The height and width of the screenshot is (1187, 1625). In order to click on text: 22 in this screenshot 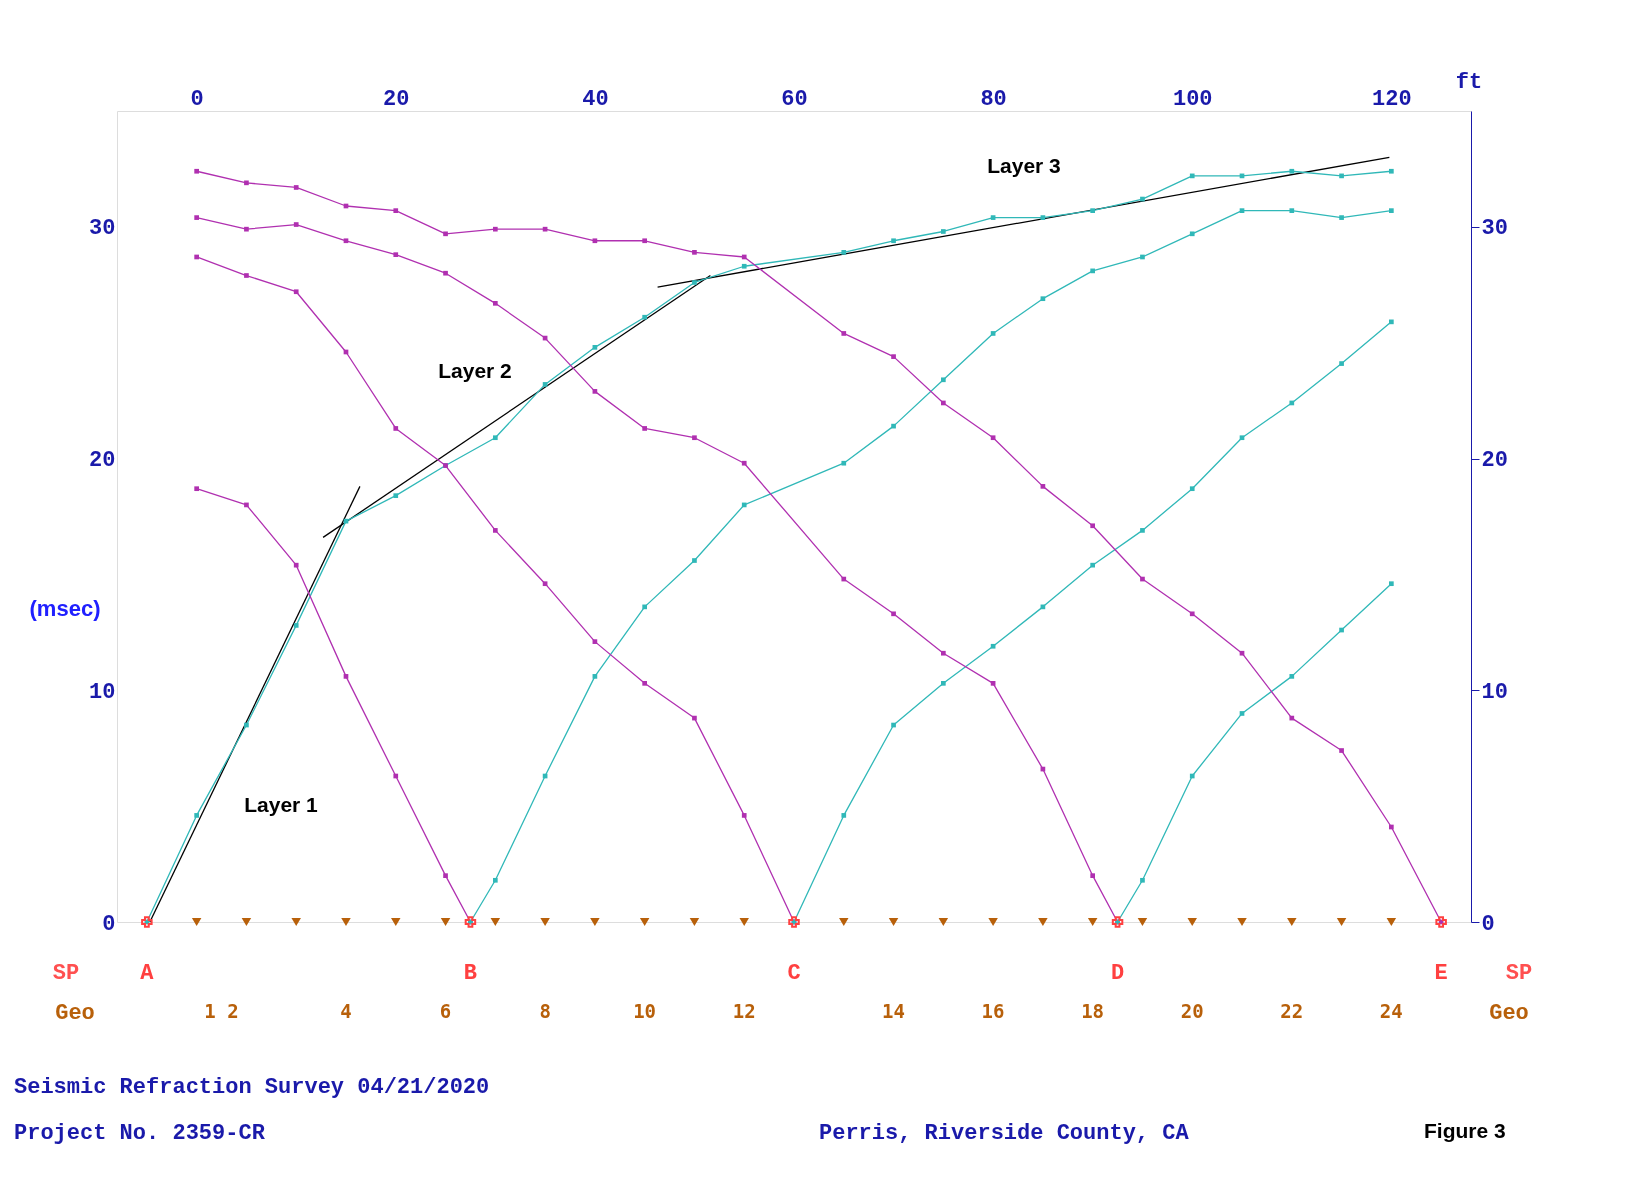, I will do `click(1292, 1011)`.